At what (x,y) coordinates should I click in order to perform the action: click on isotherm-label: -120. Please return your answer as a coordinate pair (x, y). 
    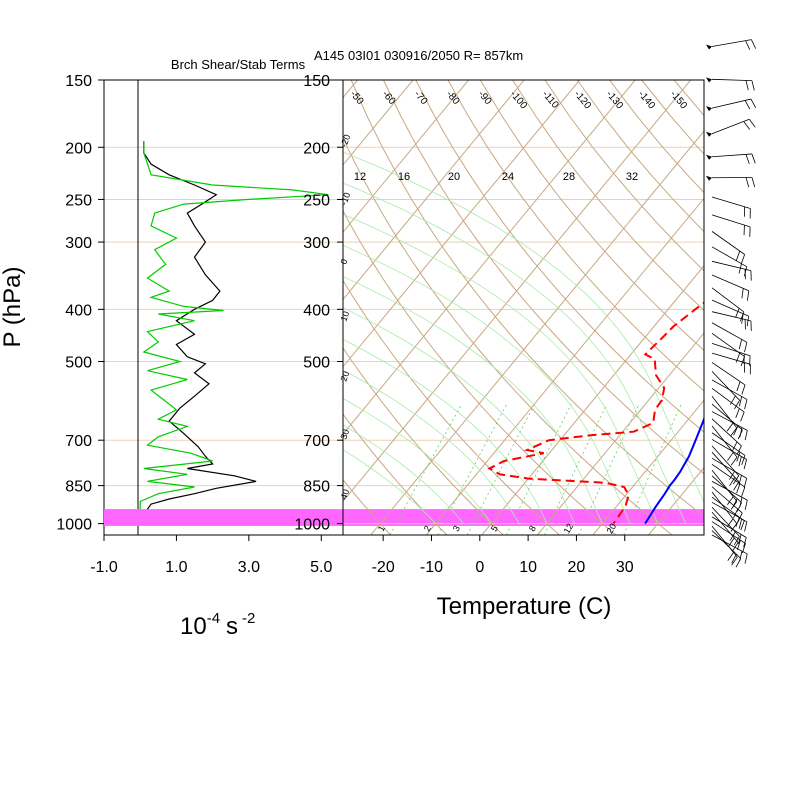
    Looking at the image, I should click on (583, 100).